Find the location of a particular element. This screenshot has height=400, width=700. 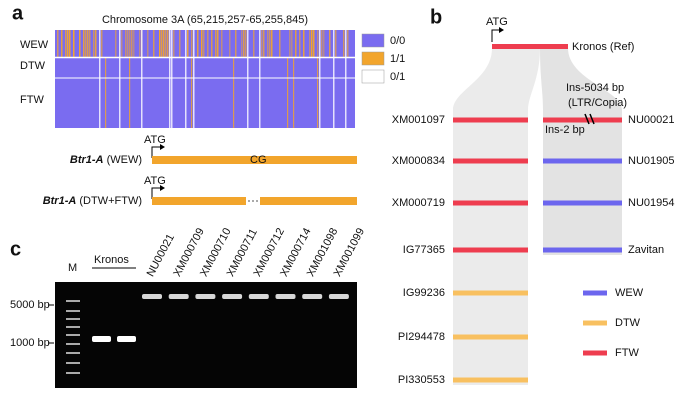

annotation: (LTR/Copia) is located at coordinates (597, 103).